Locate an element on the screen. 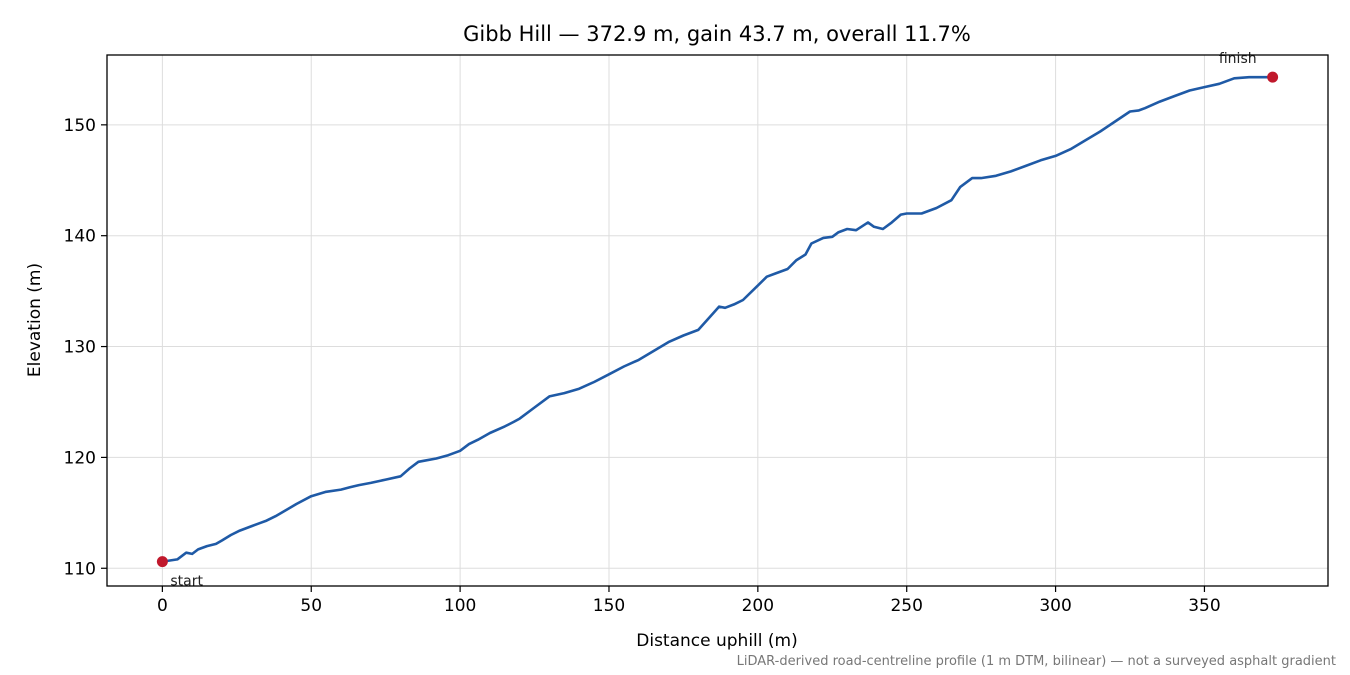  y-tick-label: 140 is located at coordinates (80, 237).